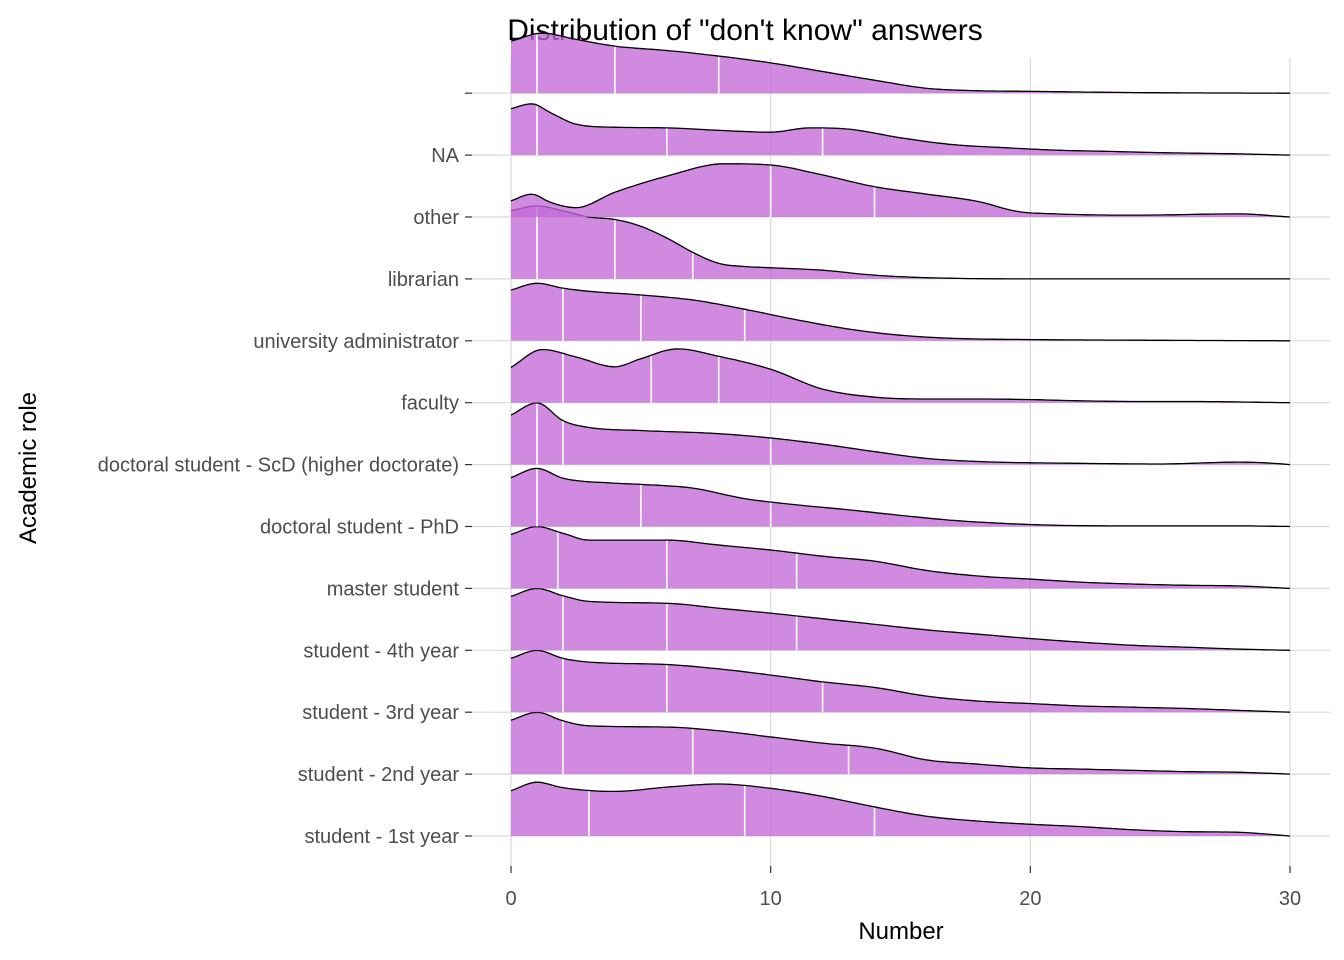 This screenshot has height=960, width=1344. I want to click on x-tick-label-10: 10, so click(771, 899).